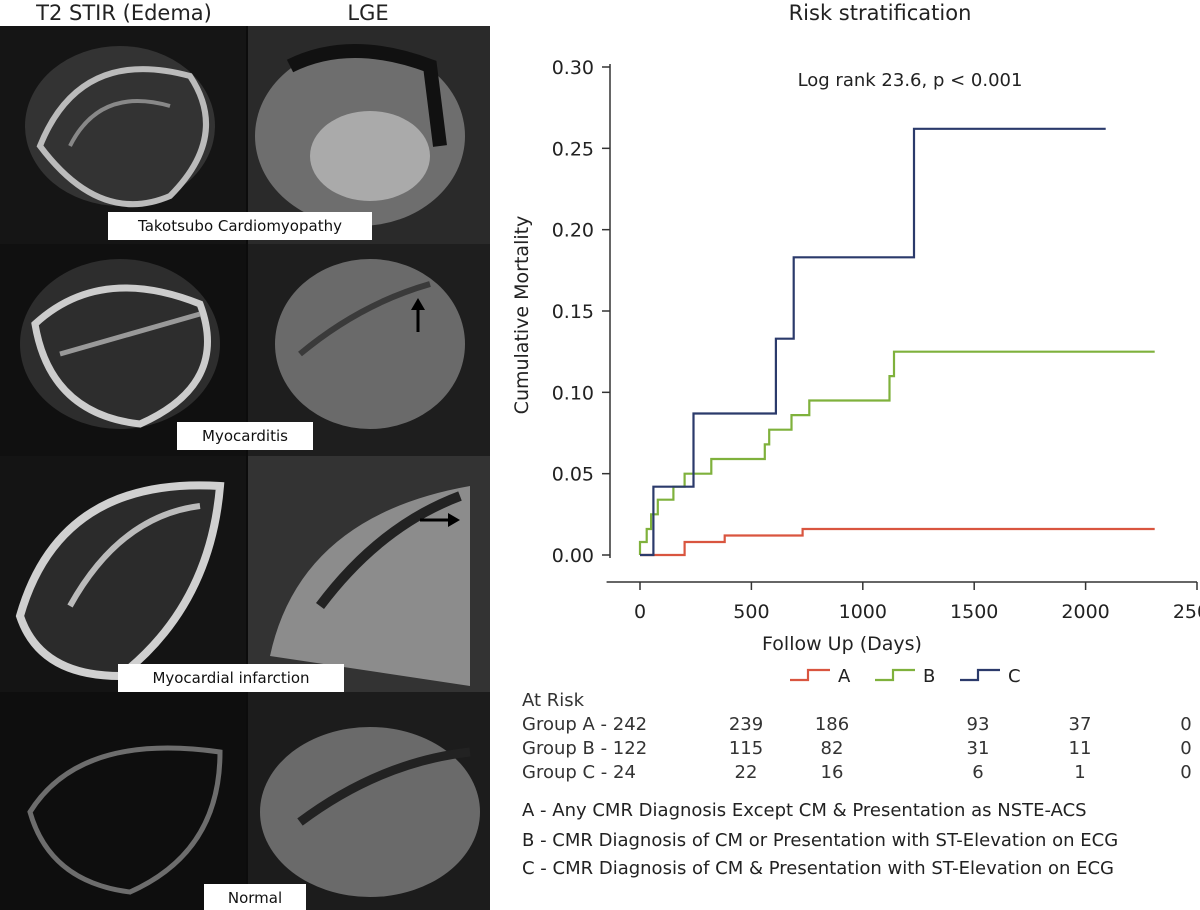  I want to click on x-tick-label: 500, so click(751, 612).